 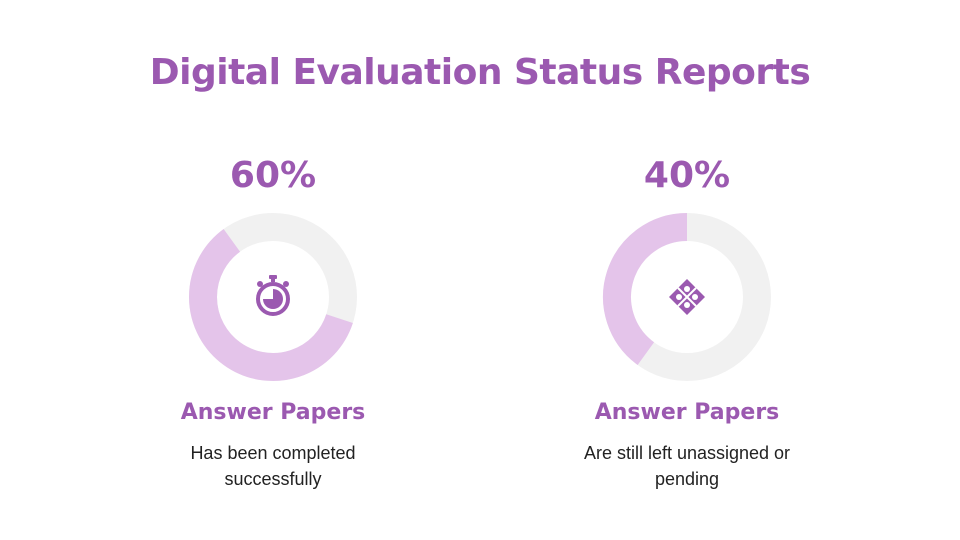 What do you see at coordinates (273, 175) in the screenshot?
I see `percent-value: 60%` at bounding box center [273, 175].